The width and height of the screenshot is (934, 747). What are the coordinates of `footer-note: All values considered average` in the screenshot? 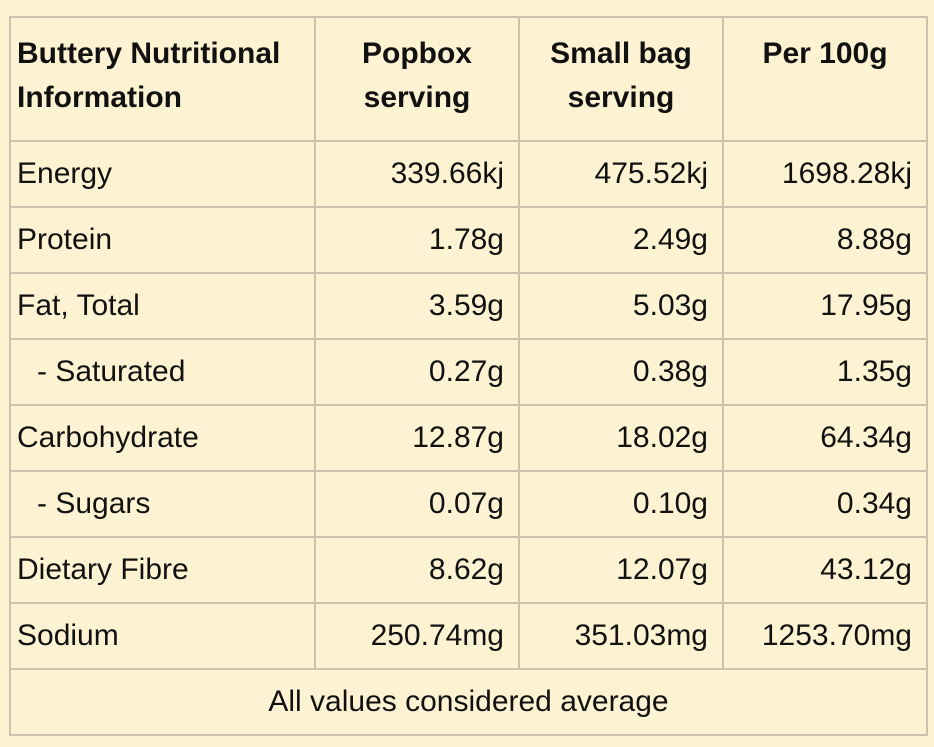 It's located at (468, 702).